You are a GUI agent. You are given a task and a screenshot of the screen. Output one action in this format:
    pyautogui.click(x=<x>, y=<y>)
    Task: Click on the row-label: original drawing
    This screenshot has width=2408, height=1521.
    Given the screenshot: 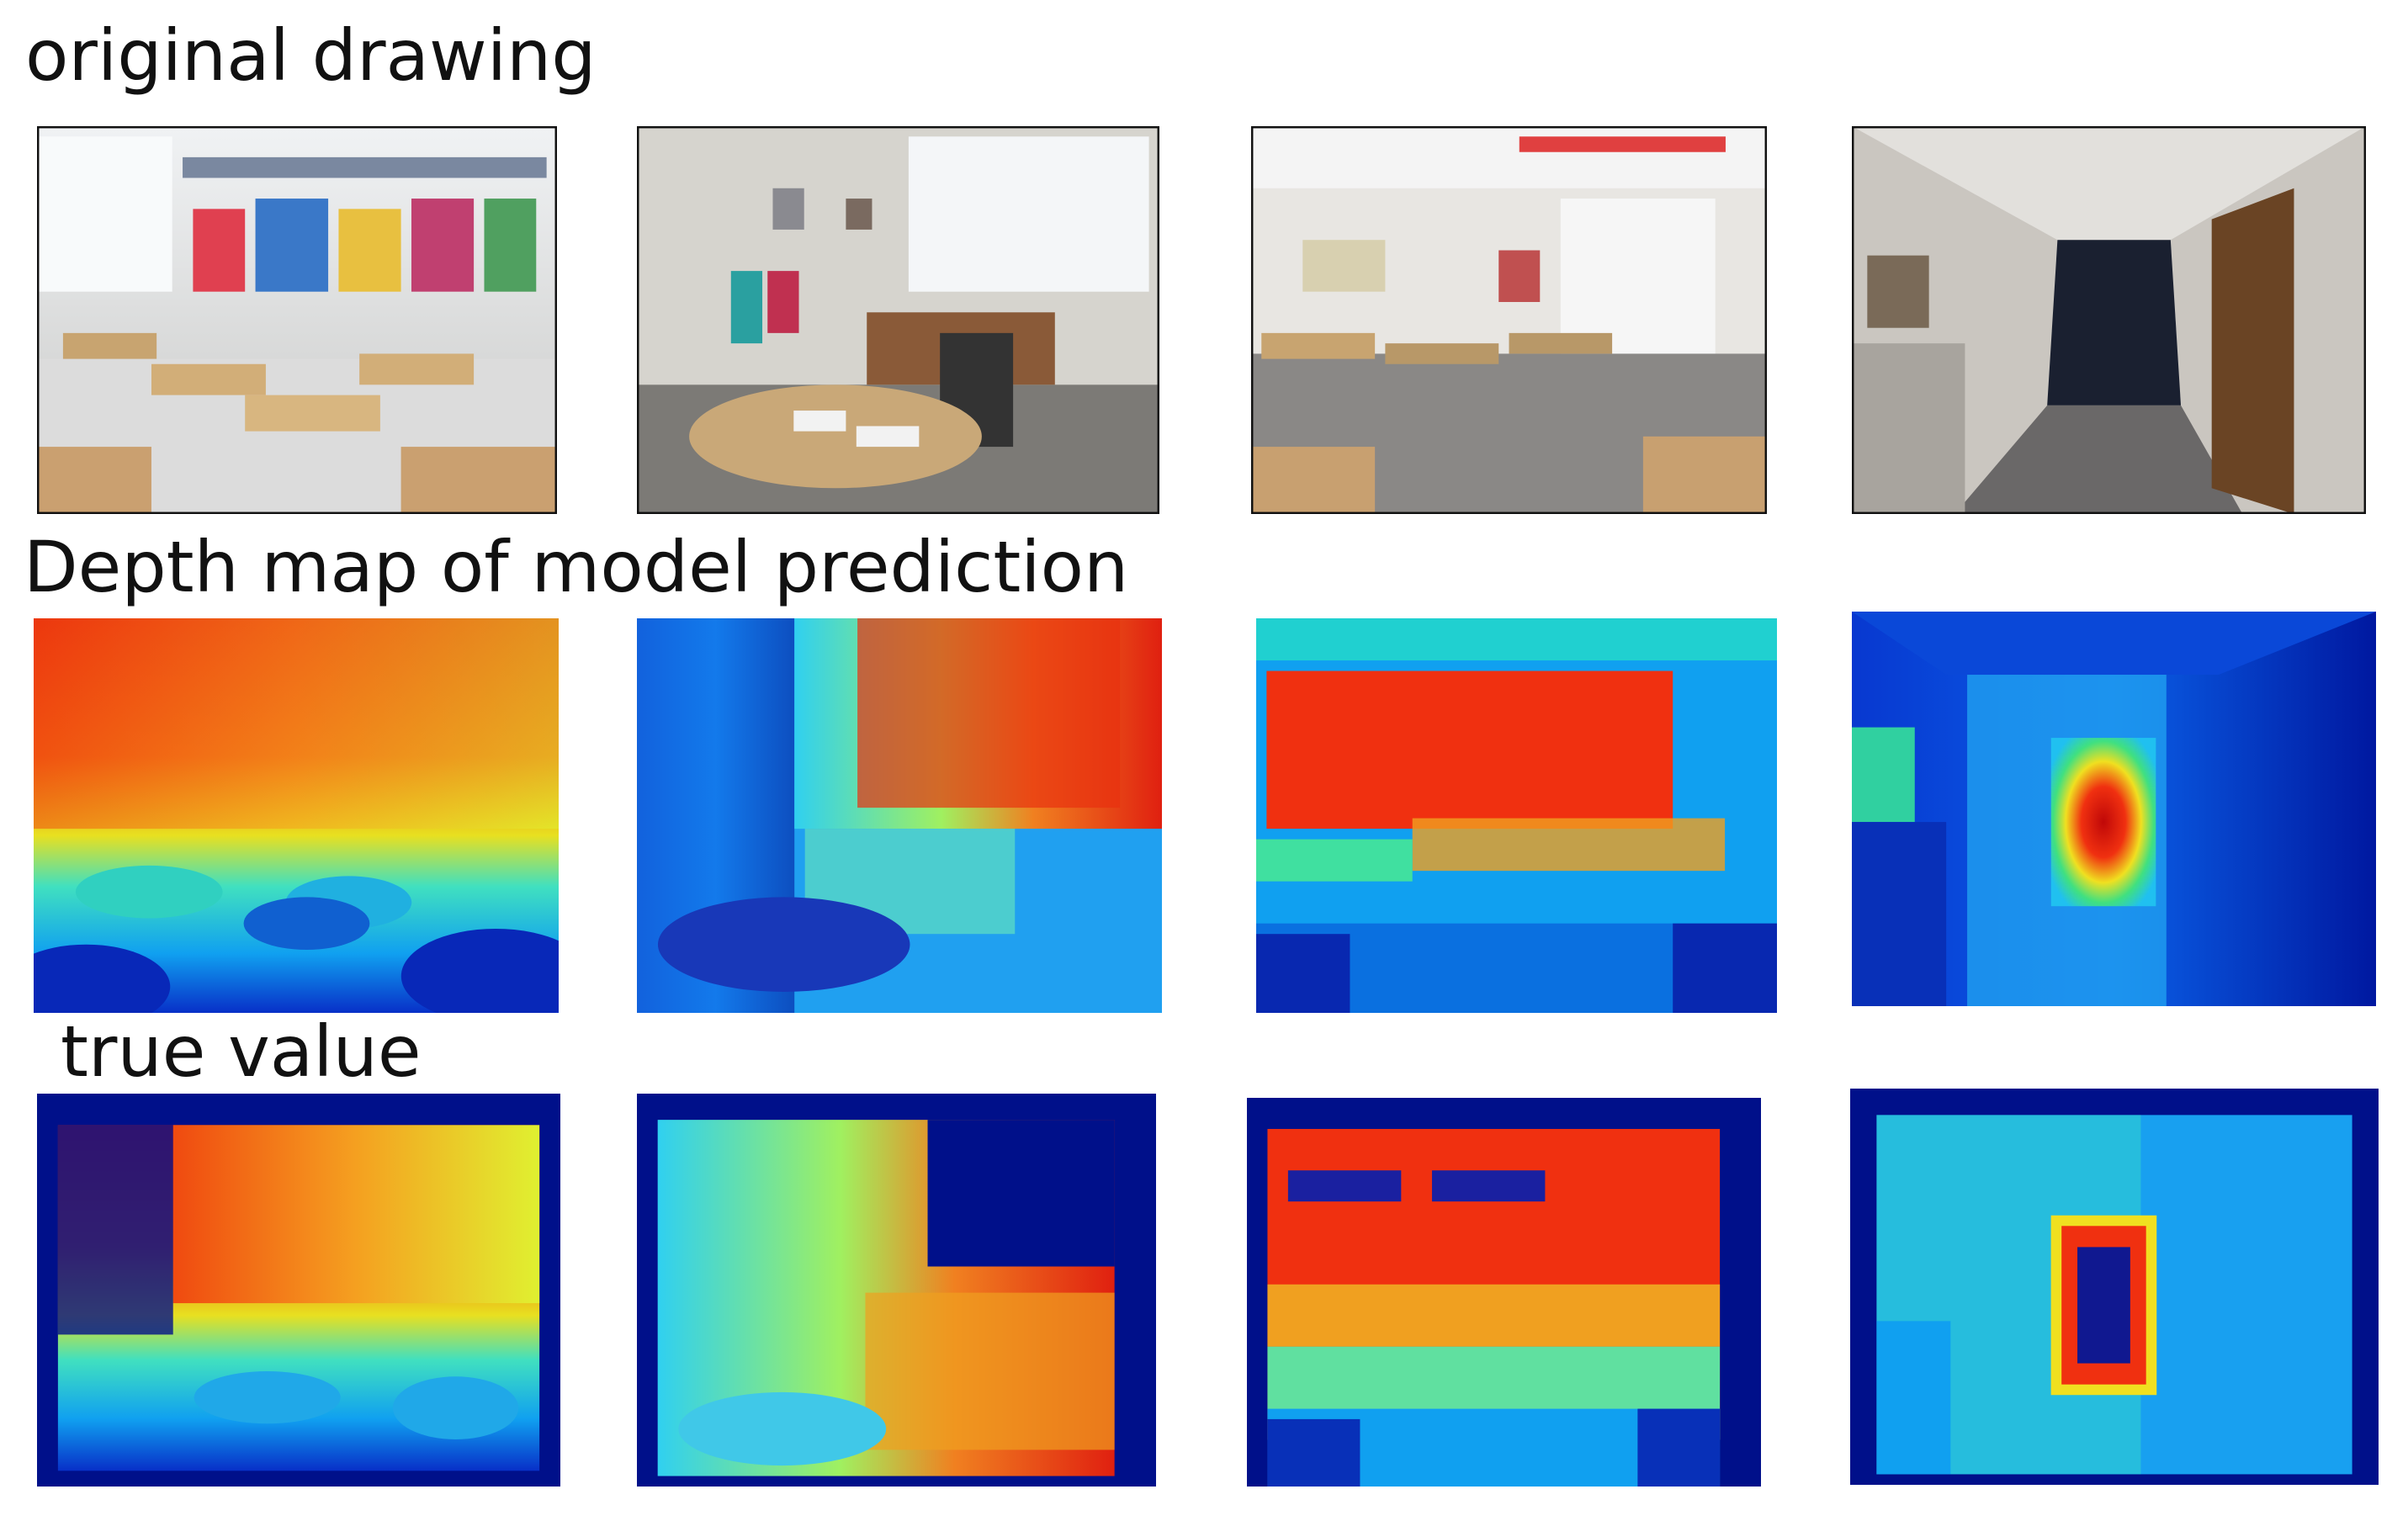 What is the action you would take?
    pyautogui.click(x=311, y=55)
    